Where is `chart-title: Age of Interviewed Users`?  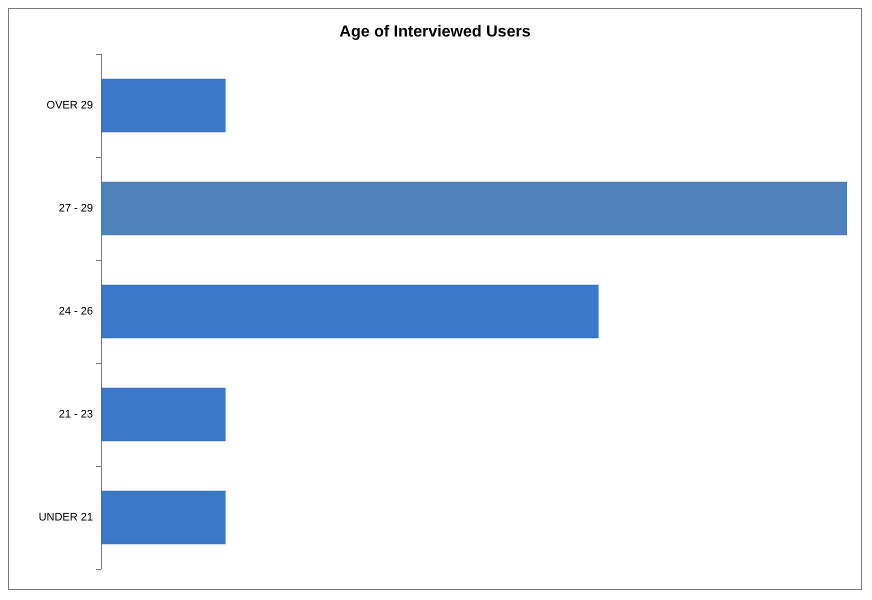
chart-title: Age of Interviewed Users is located at coordinates (435, 32).